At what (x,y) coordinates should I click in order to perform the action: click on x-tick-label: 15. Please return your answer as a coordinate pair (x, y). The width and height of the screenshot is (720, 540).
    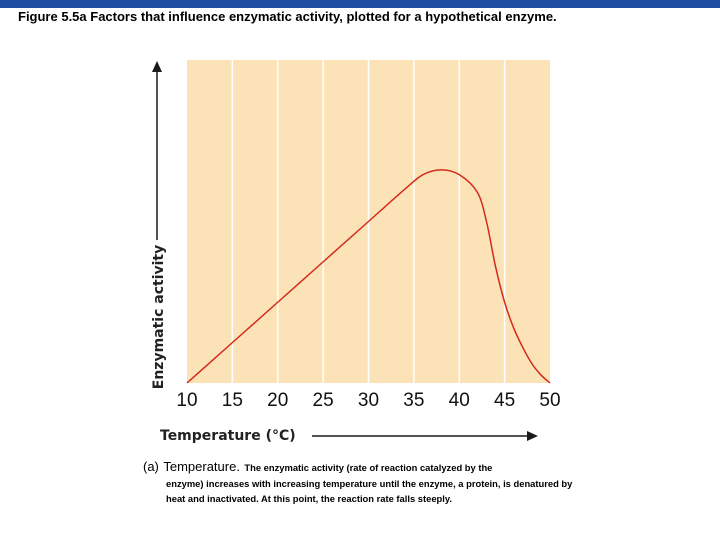
    Looking at the image, I should click on (232, 400).